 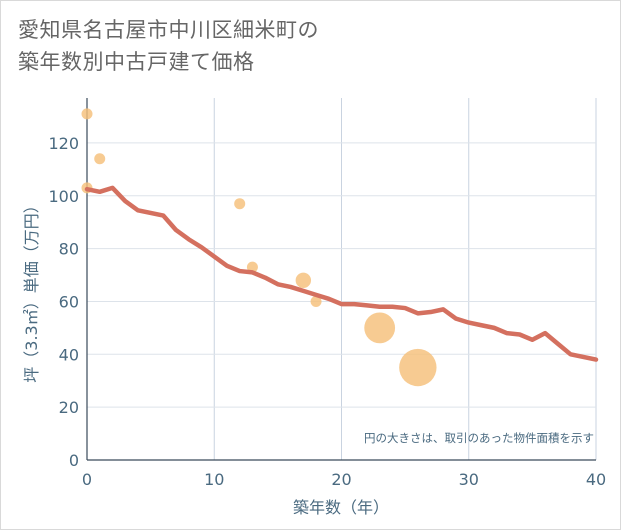 I want to click on x-tick-label: 30, so click(x=469, y=479).